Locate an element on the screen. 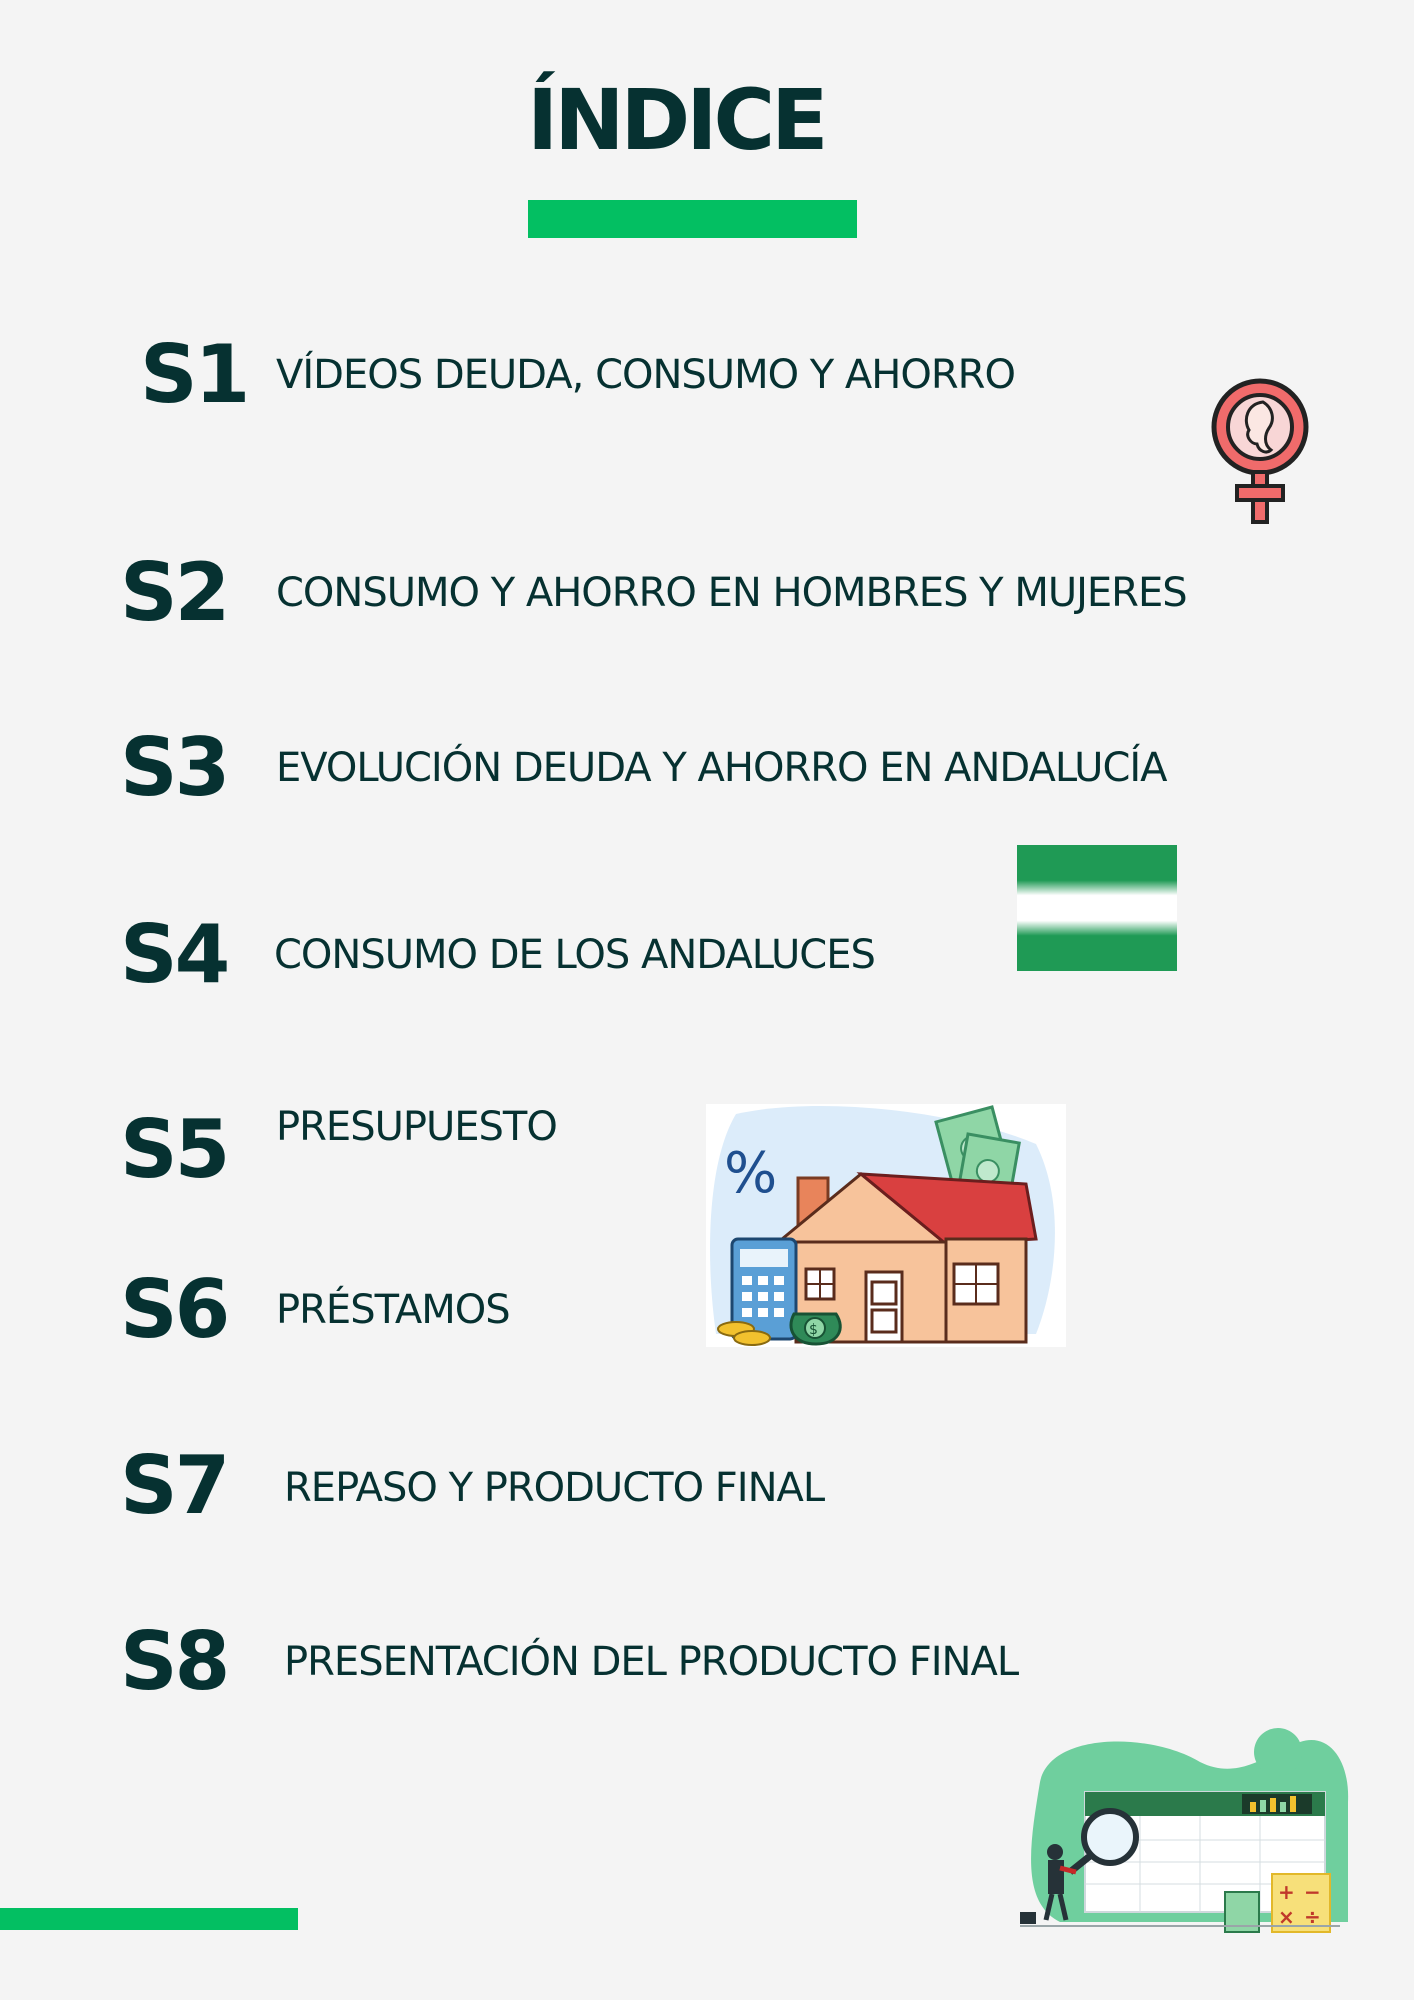  session-code: S5 is located at coordinates (175, 1149).